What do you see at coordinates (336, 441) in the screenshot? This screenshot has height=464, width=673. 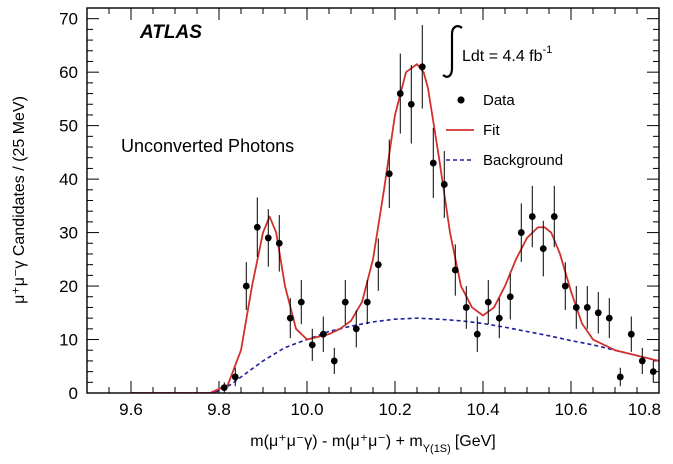 I see `x-axis-title-main: m(μ⁺μ⁻γ) - m(μ⁺μ⁻) + m` at bounding box center [336, 441].